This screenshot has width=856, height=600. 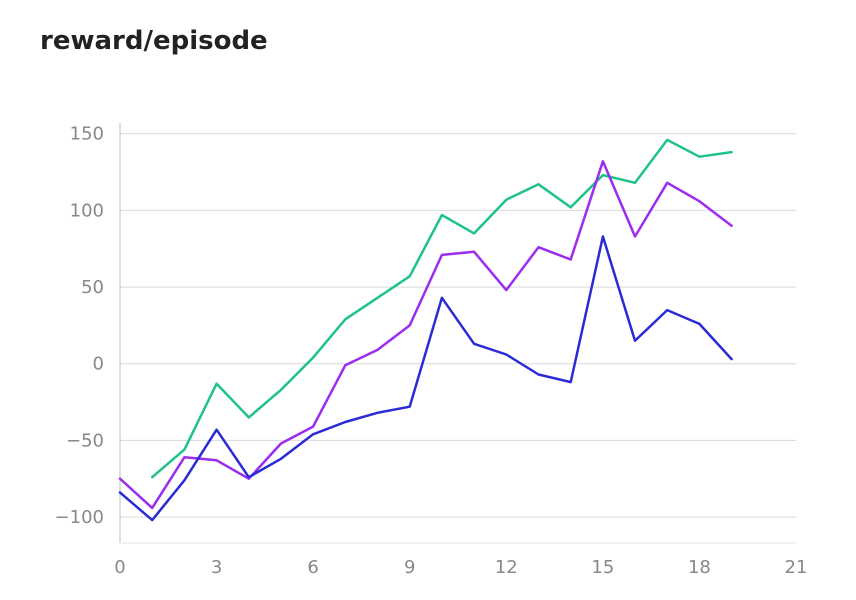 I want to click on y-tick-label: 50, so click(x=92, y=287).